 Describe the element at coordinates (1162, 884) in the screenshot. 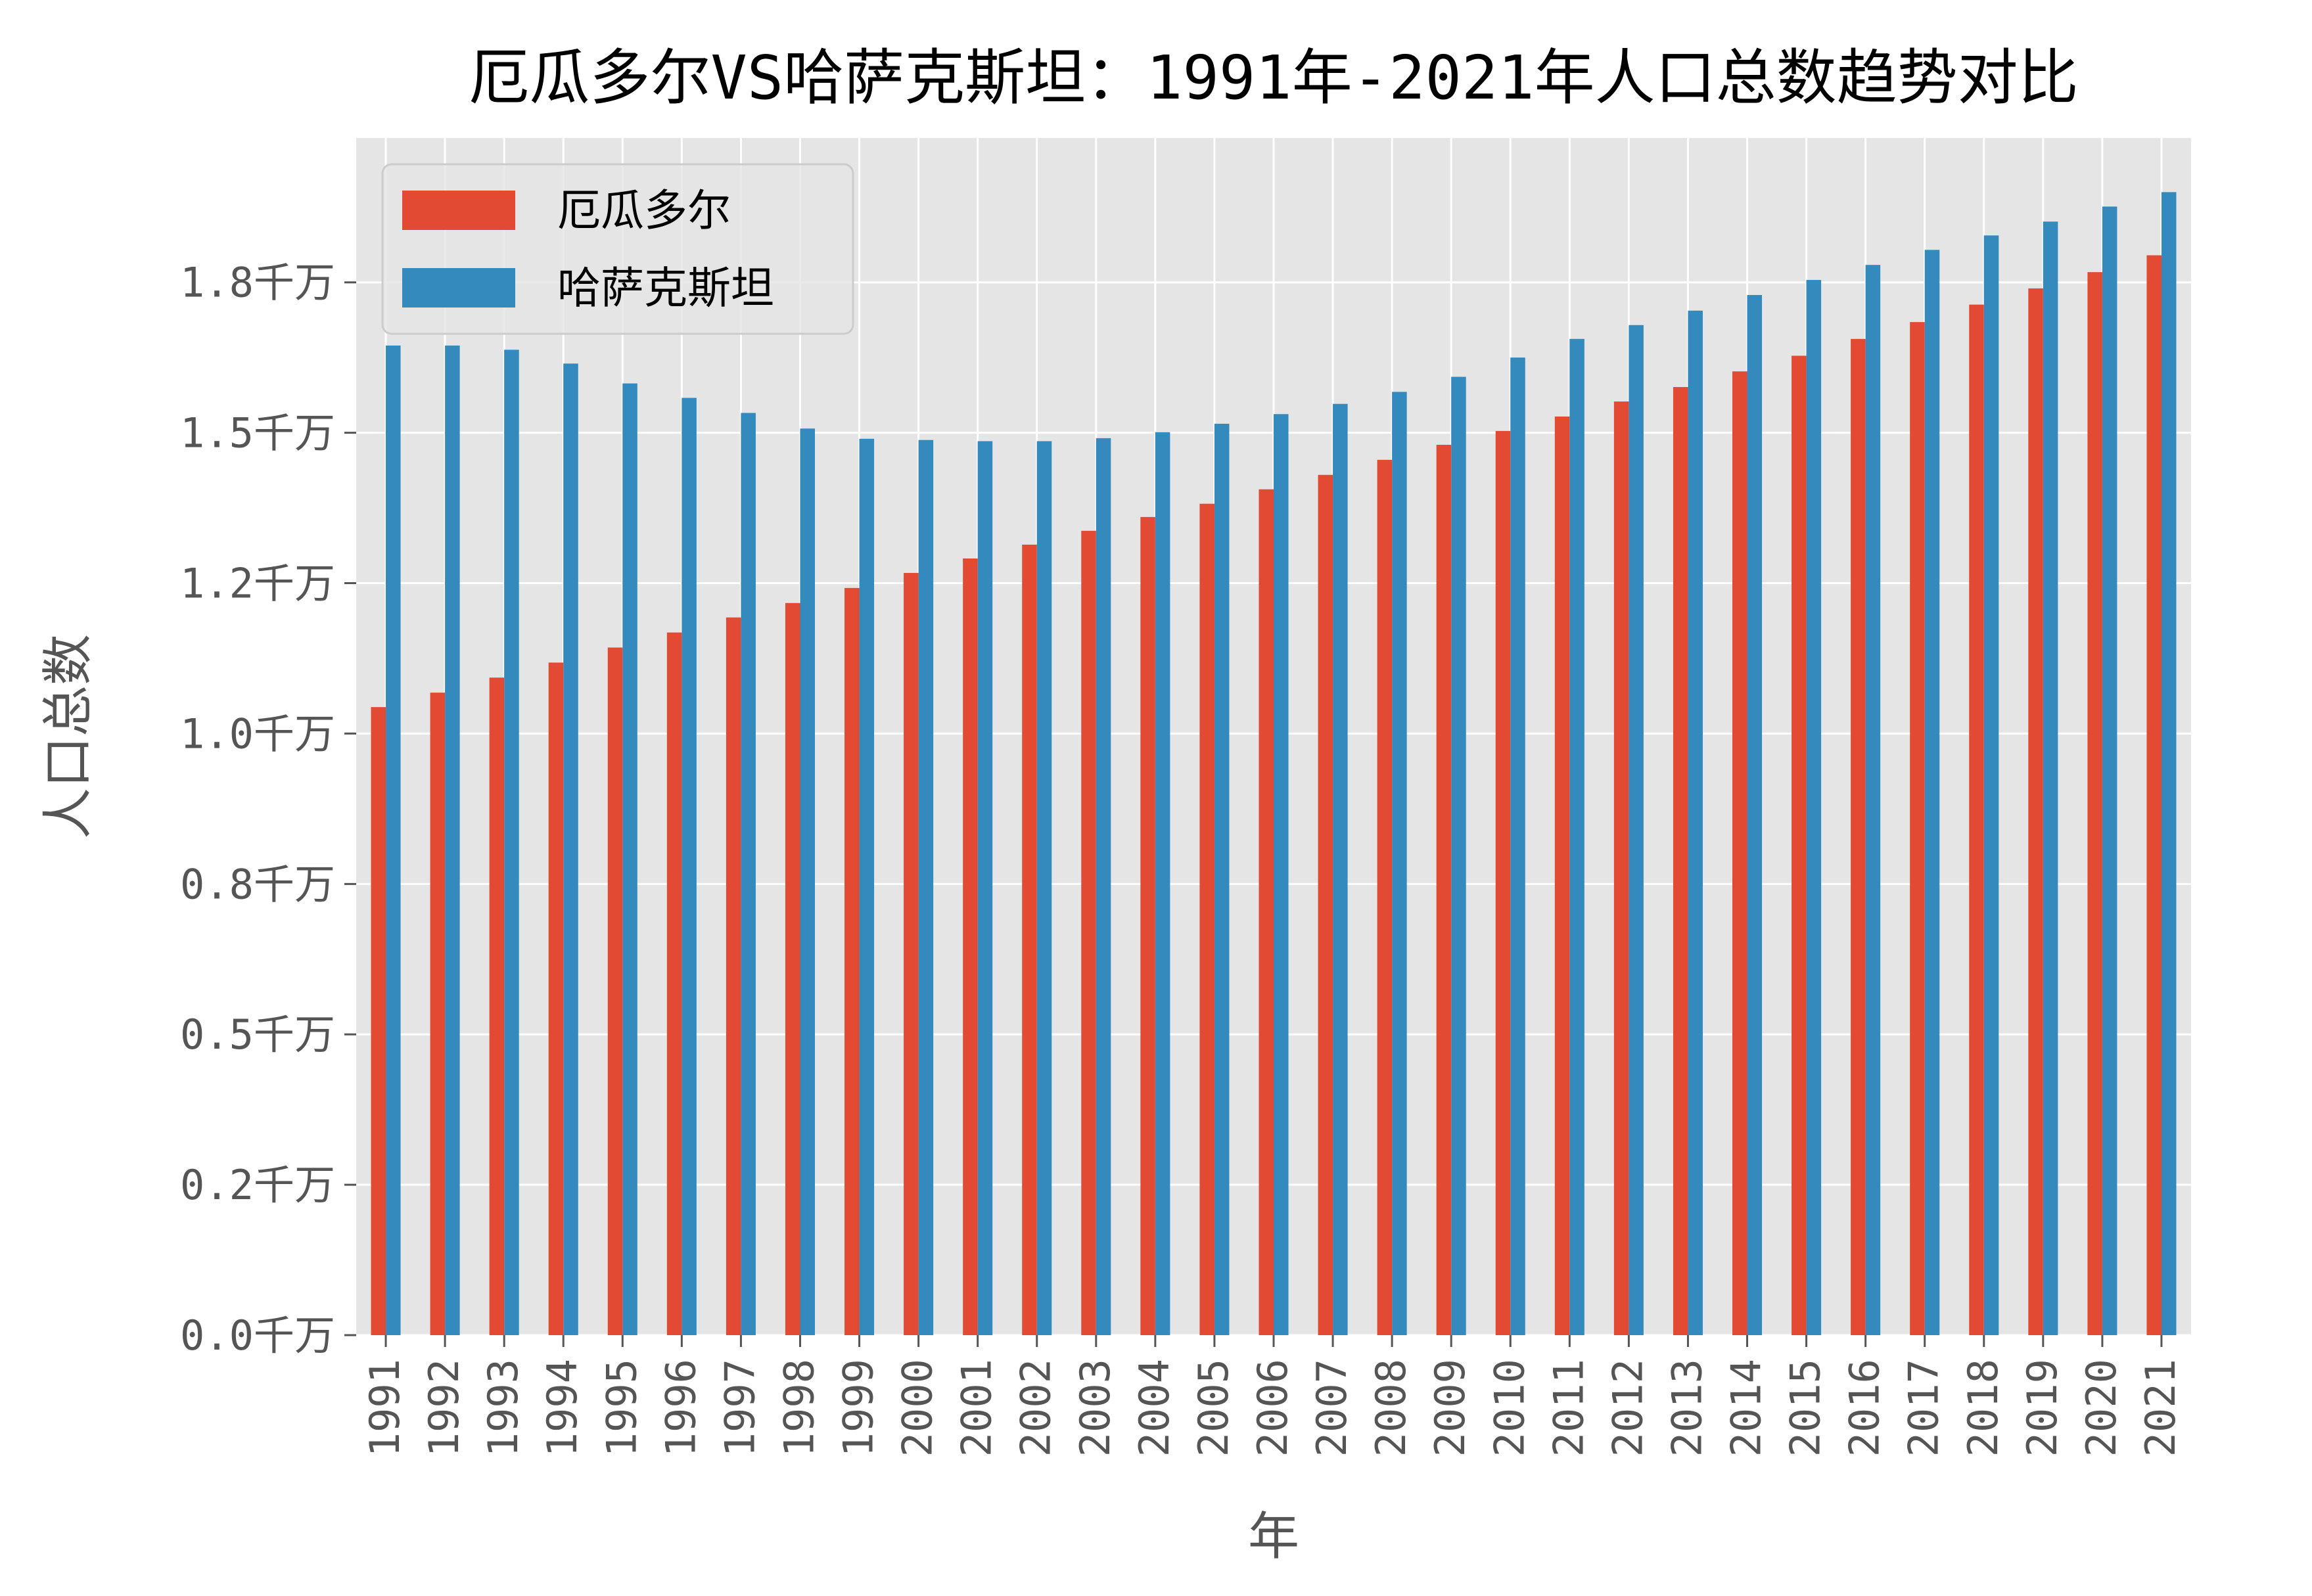

I see `bar-kazakhstan-2004` at that location.